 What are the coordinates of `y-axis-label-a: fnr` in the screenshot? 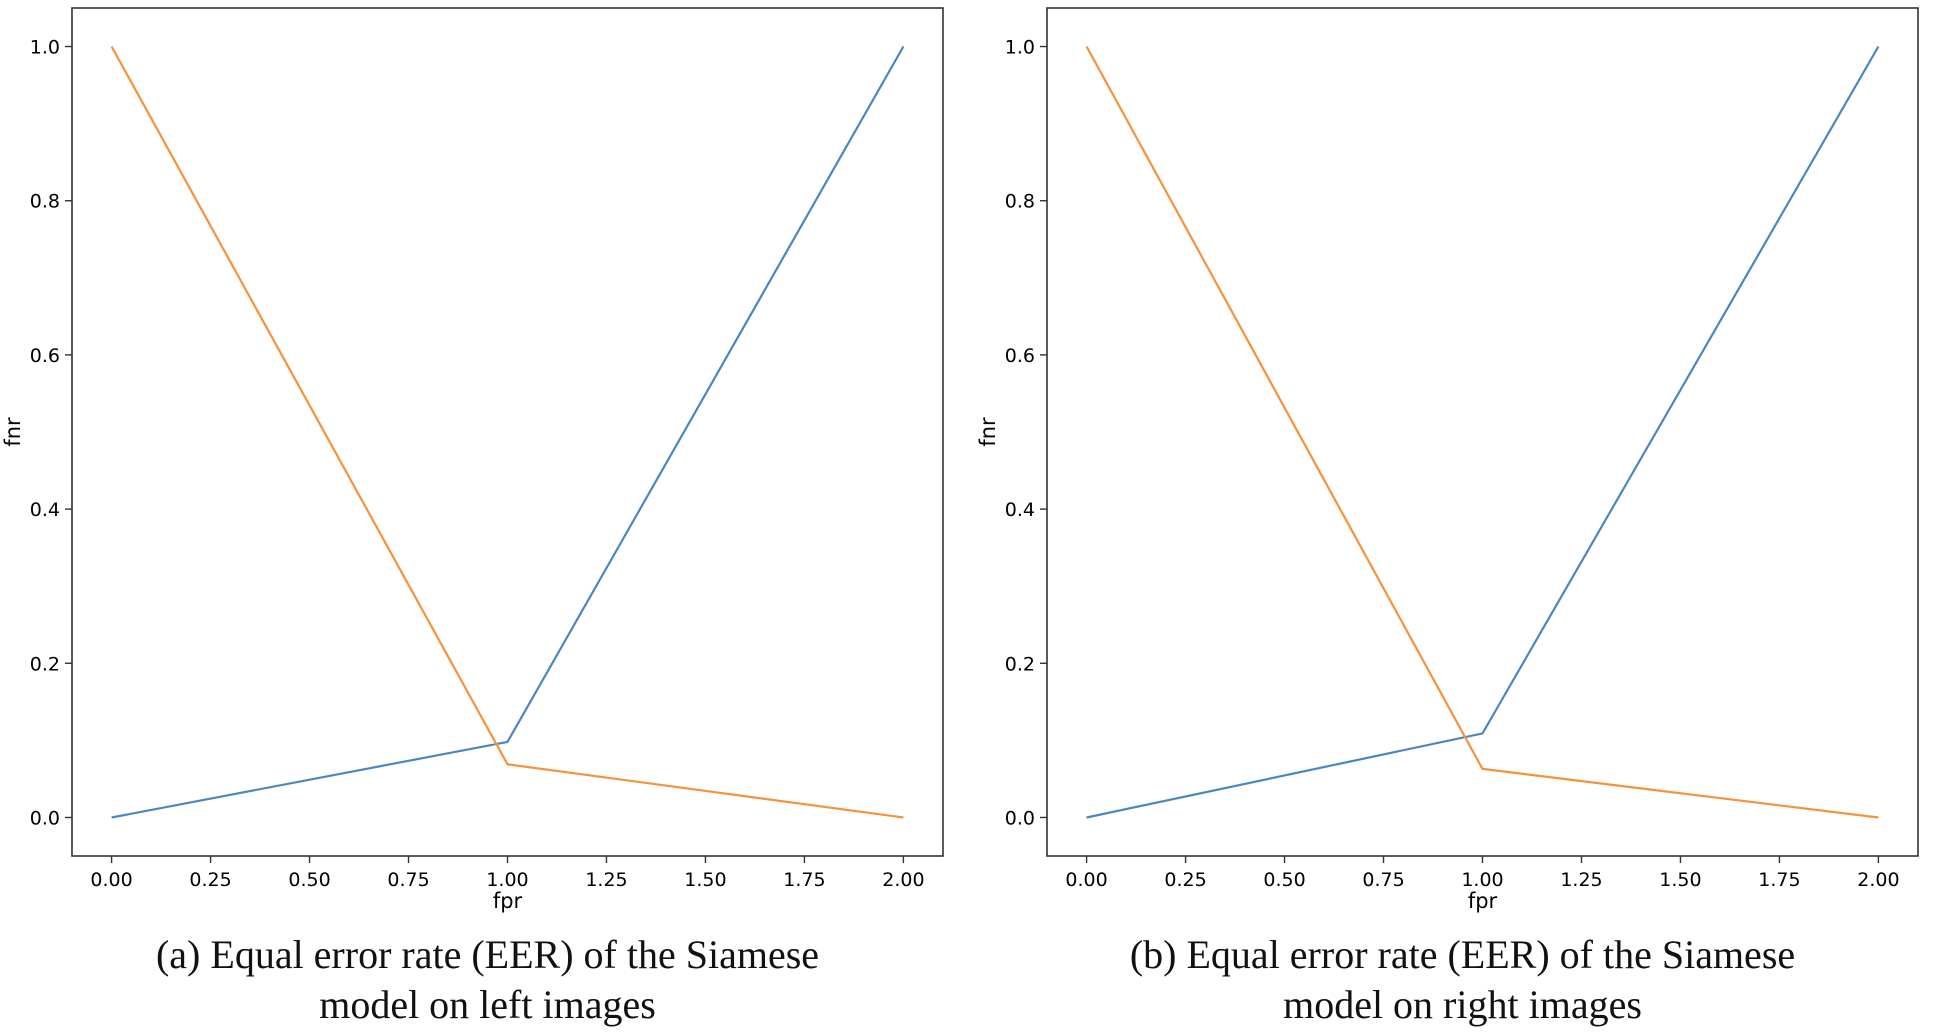 It's located at (13, 432).